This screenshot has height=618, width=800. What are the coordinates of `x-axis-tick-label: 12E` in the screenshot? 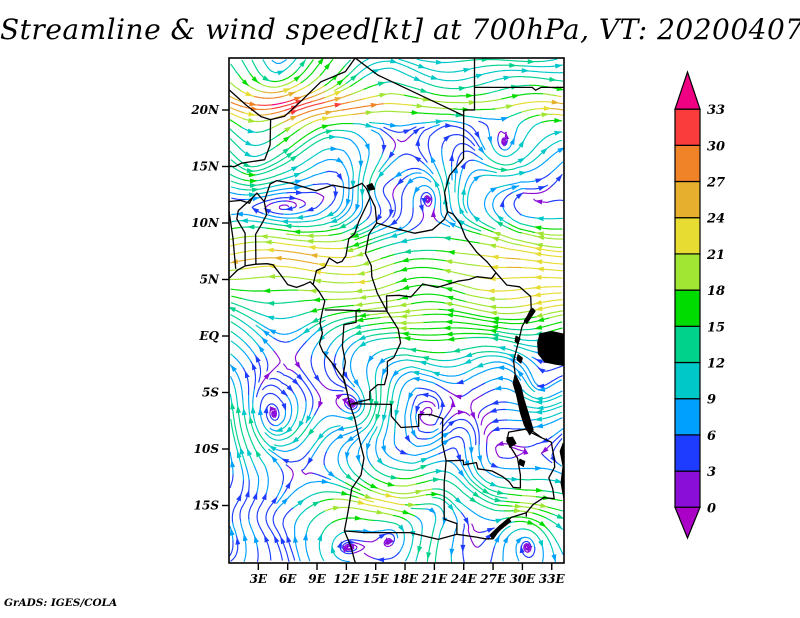 It's located at (346, 579).